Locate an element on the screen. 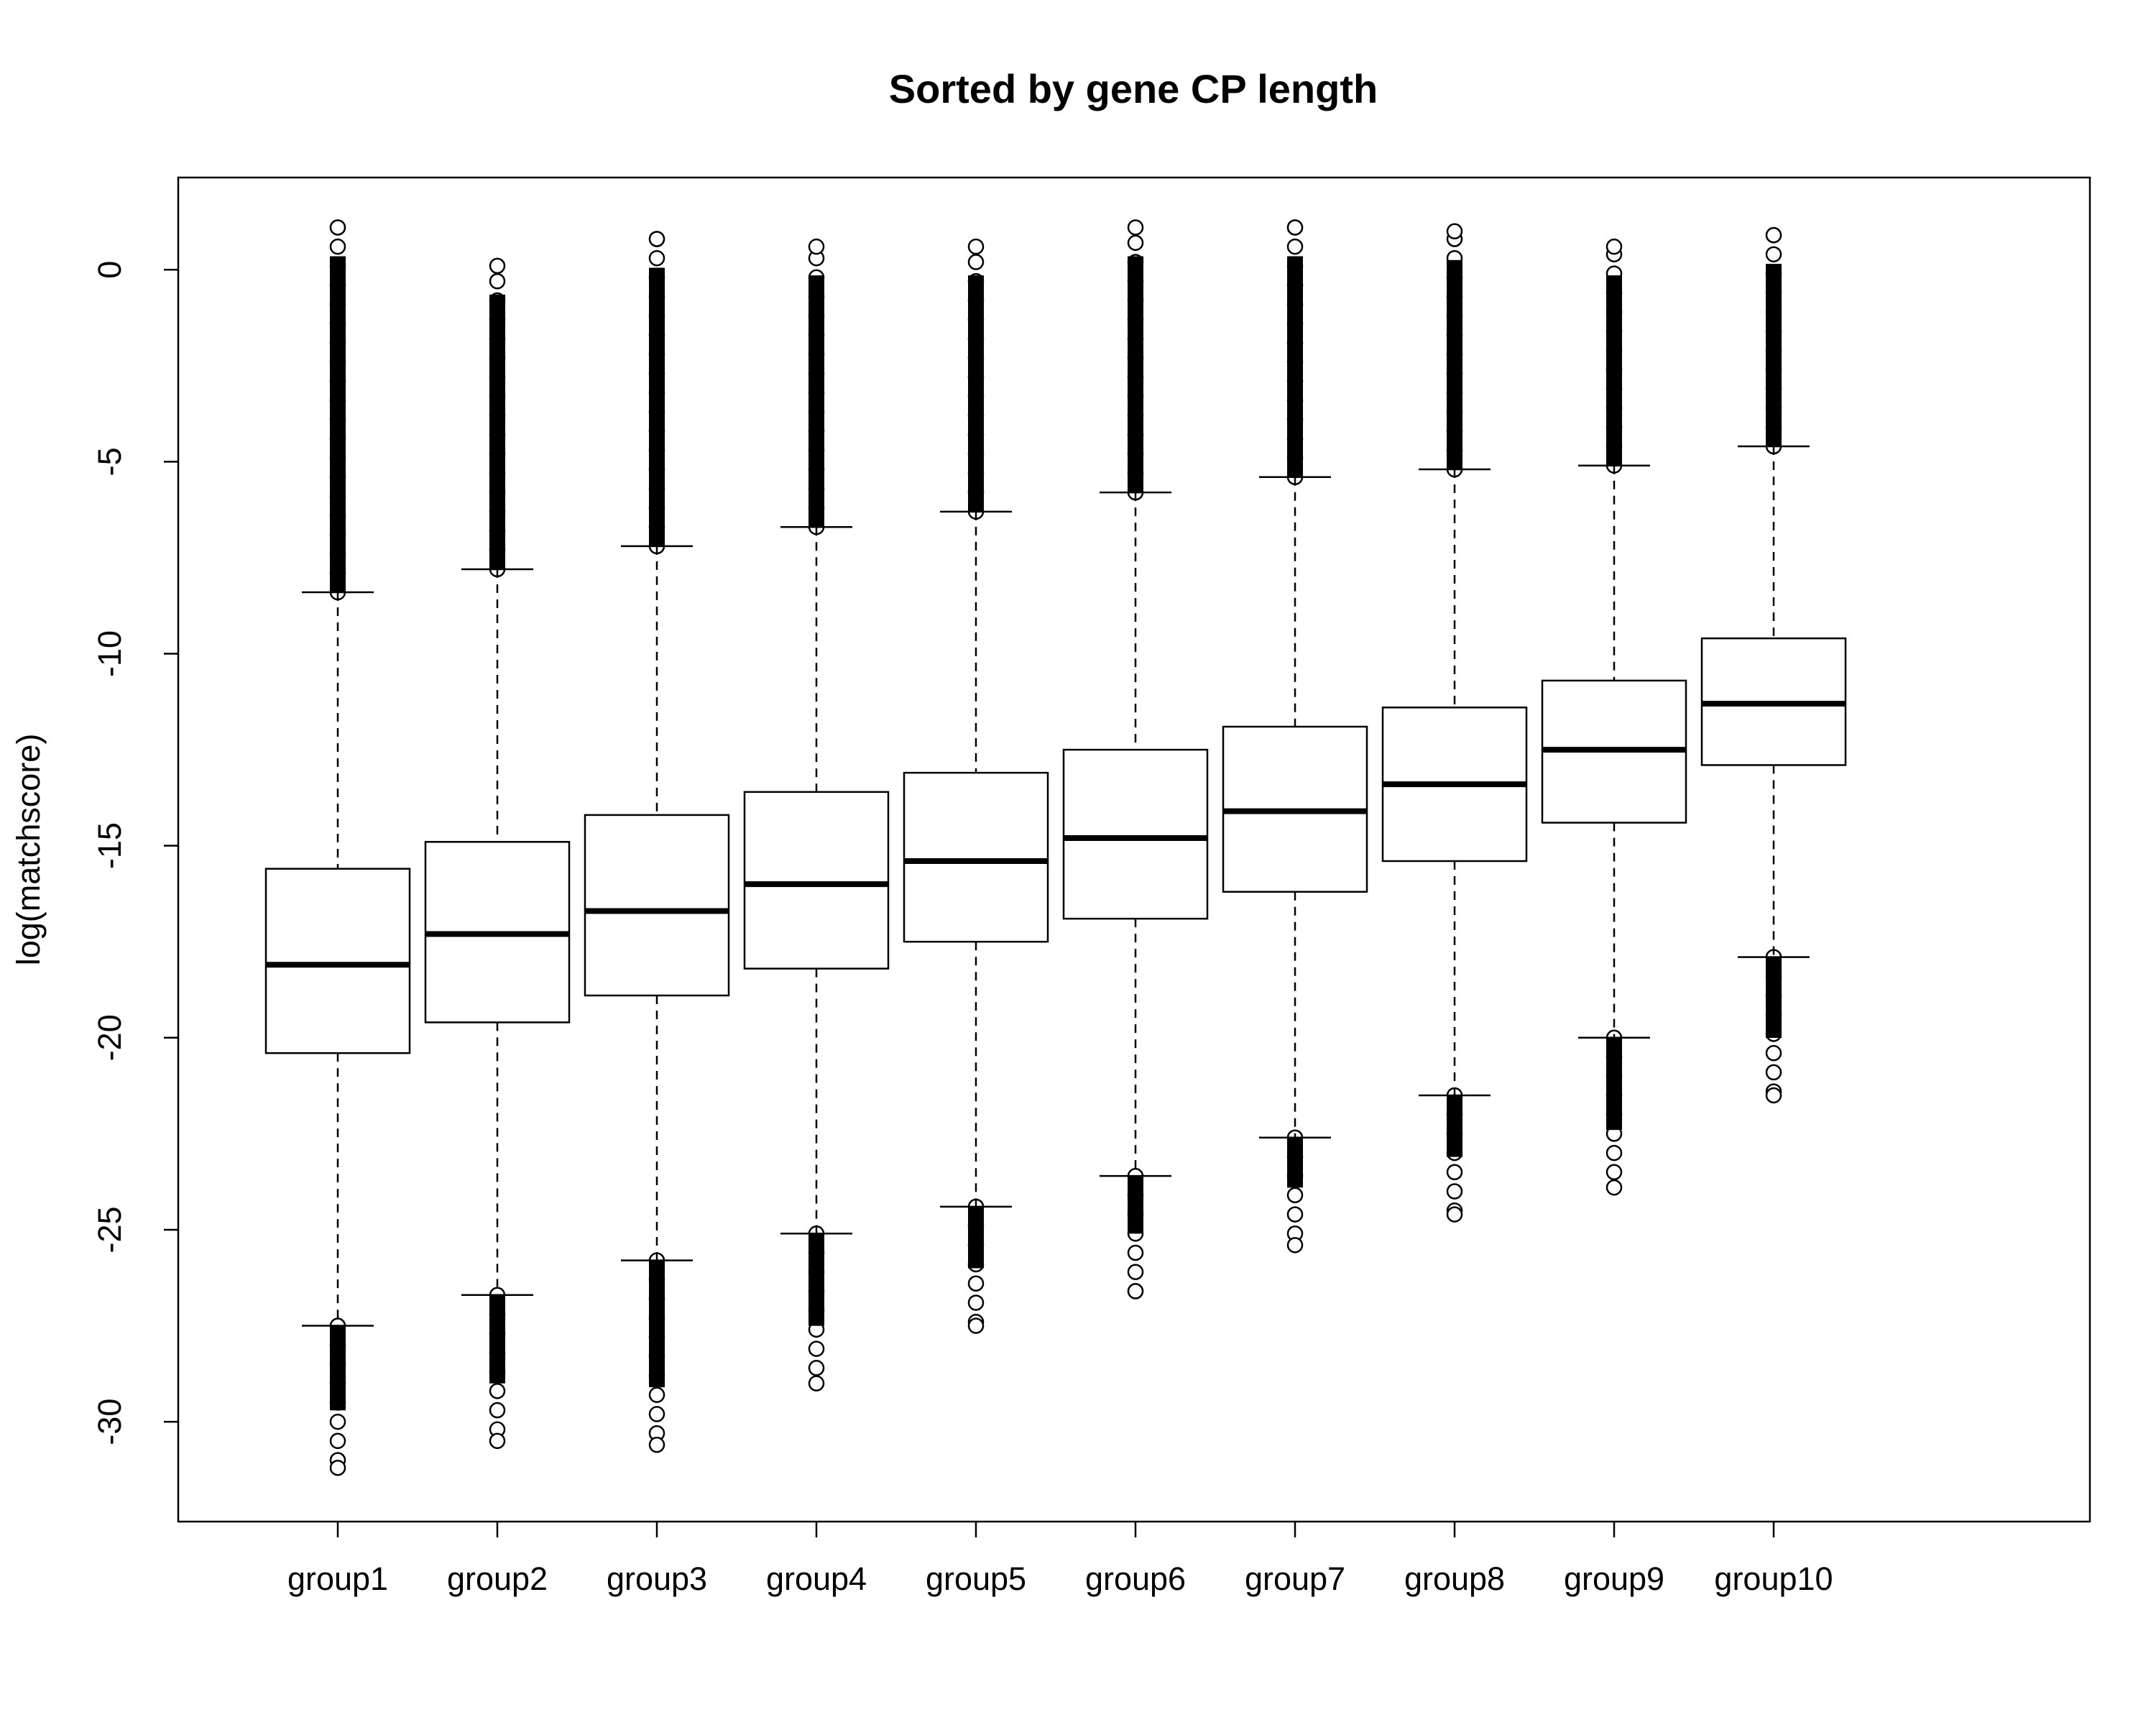  chart-title: Sorted by gene CP length is located at coordinates (1133, 88).